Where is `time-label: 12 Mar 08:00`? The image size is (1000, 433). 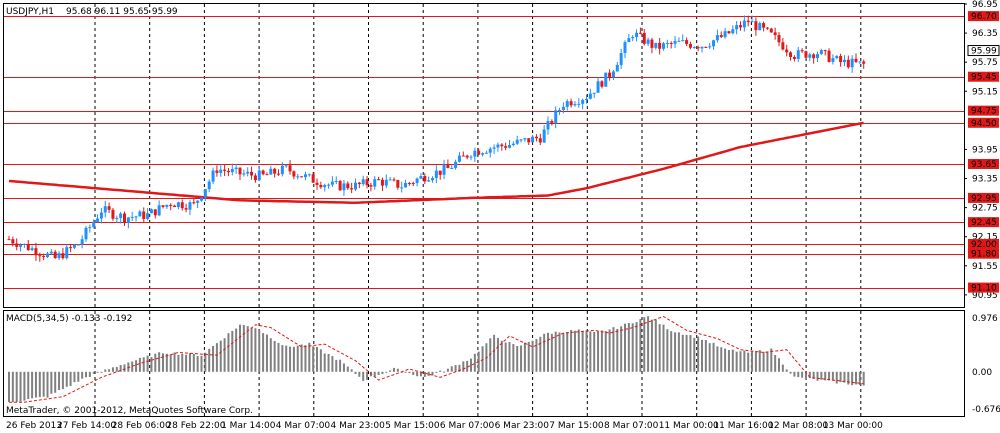
time-label: 12 Mar 08:00 is located at coordinates (798, 426).